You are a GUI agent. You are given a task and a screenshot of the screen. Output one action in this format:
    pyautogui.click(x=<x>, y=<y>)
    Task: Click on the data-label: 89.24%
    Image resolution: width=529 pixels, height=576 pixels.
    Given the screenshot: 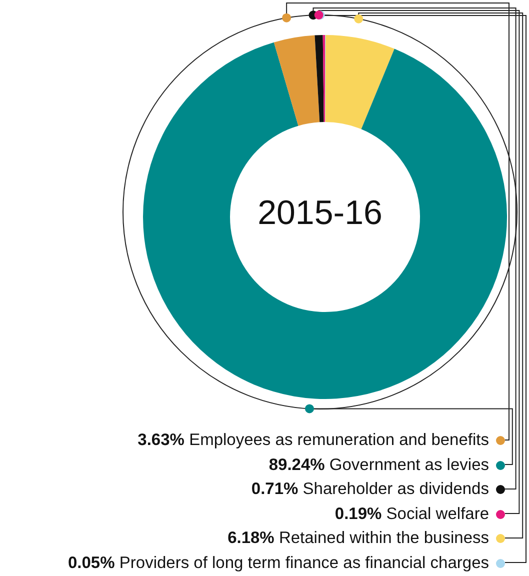 What is the action you would take?
    pyautogui.click(x=296, y=465)
    